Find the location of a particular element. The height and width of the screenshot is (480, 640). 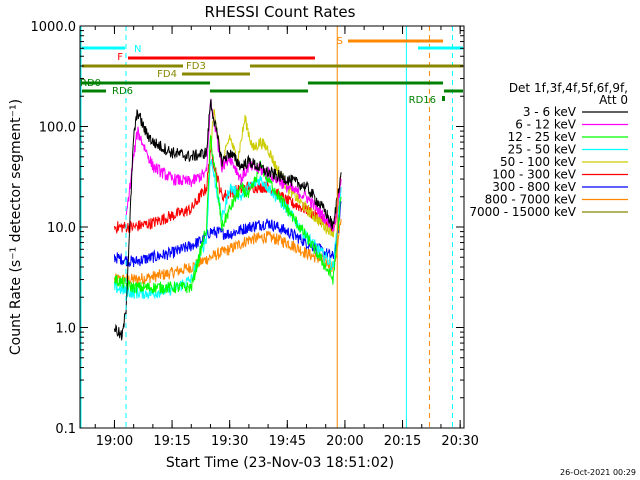

annotation-label-RD6: RD6 is located at coordinates (122, 91).